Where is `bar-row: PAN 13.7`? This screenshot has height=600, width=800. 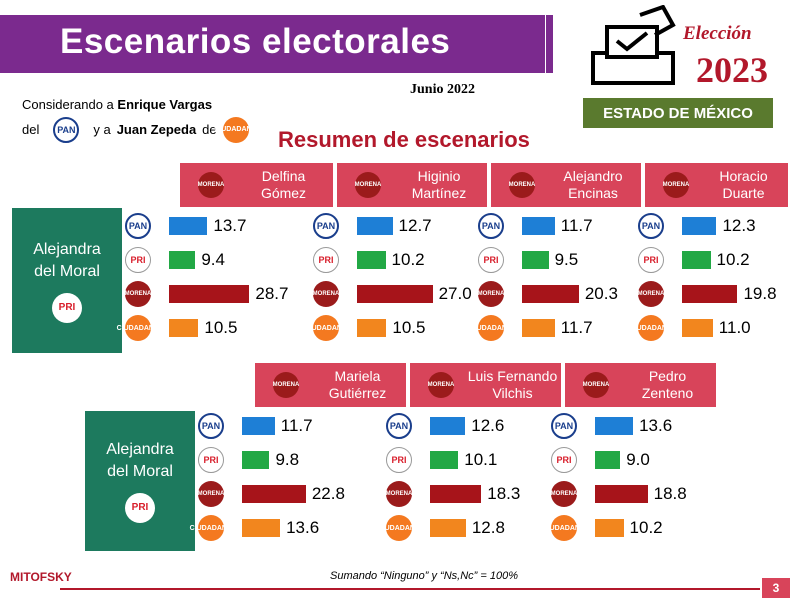
bar-row: PAN 13.7 is located at coordinates (205, 227).